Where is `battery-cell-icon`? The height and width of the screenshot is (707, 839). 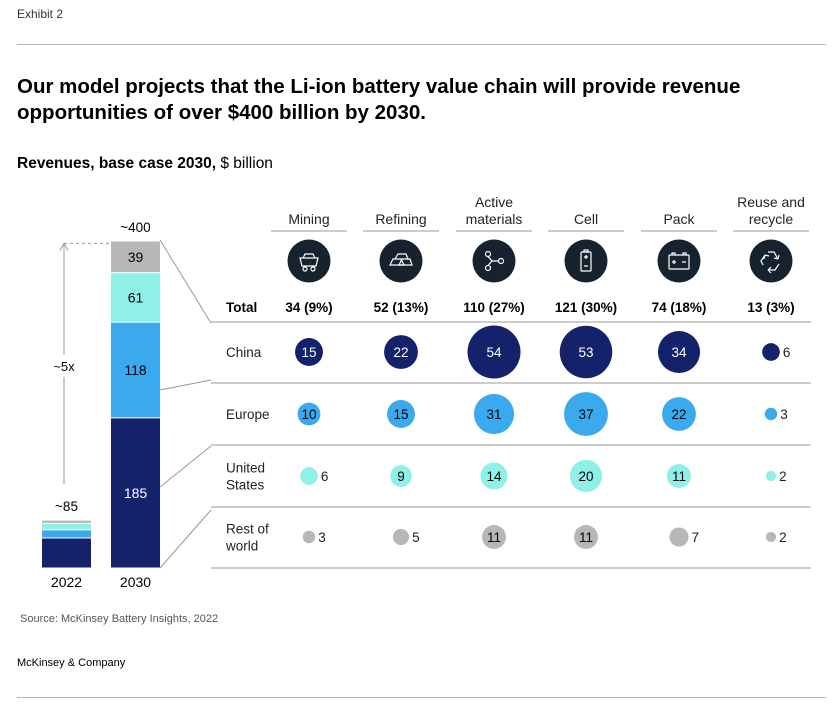
battery-cell-icon is located at coordinates (586, 261).